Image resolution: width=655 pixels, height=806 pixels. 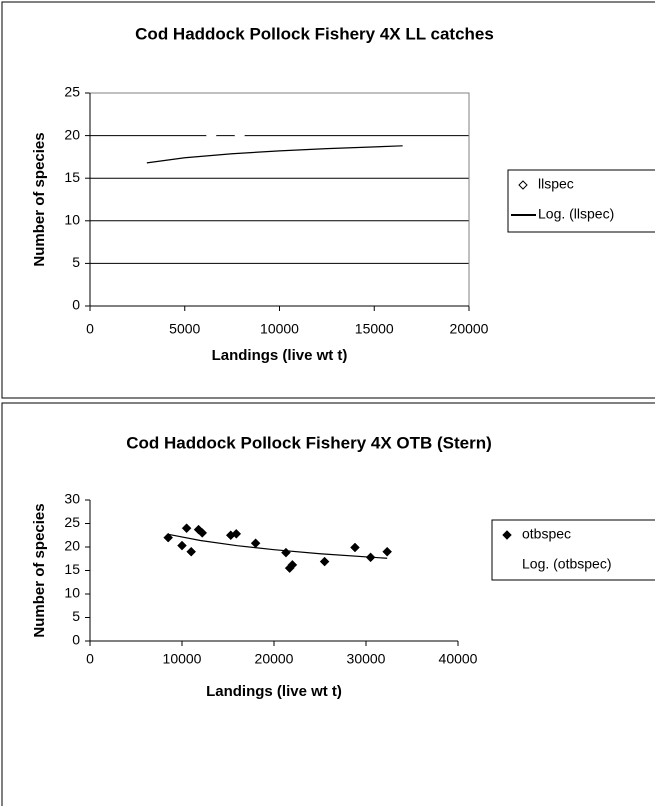 What do you see at coordinates (374, 329) in the screenshot?
I see `x-tick-label: 15000` at bounding box center [374, 329].